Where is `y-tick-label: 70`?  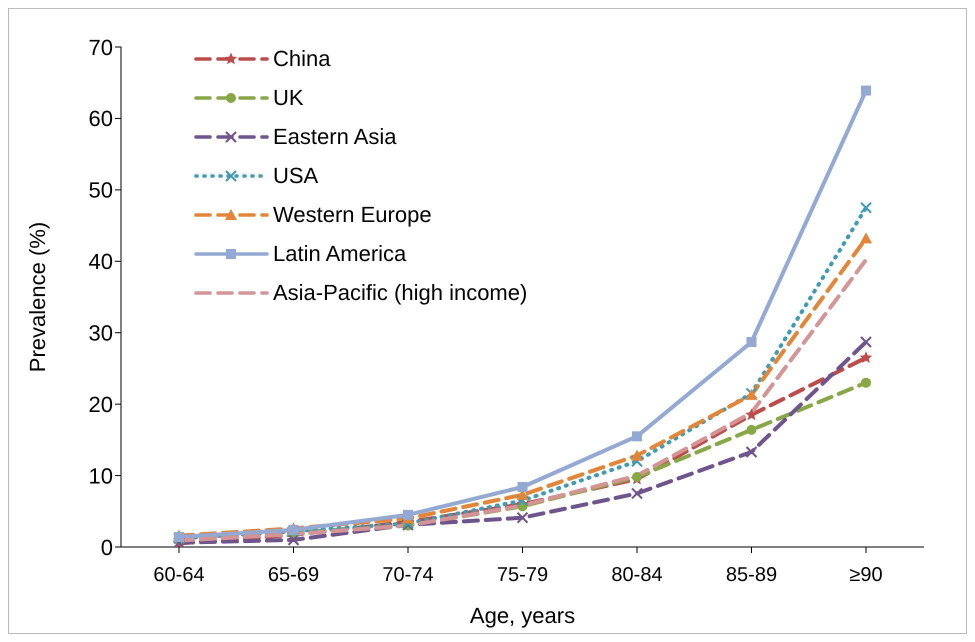 y-tick-label: 70 is located at coordinates (100, 47).